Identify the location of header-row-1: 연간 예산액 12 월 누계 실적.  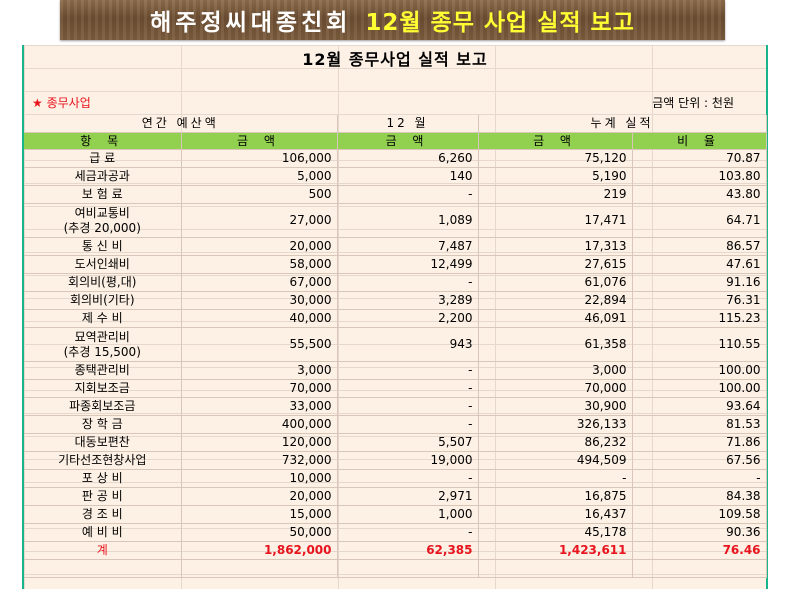
(395, 124).